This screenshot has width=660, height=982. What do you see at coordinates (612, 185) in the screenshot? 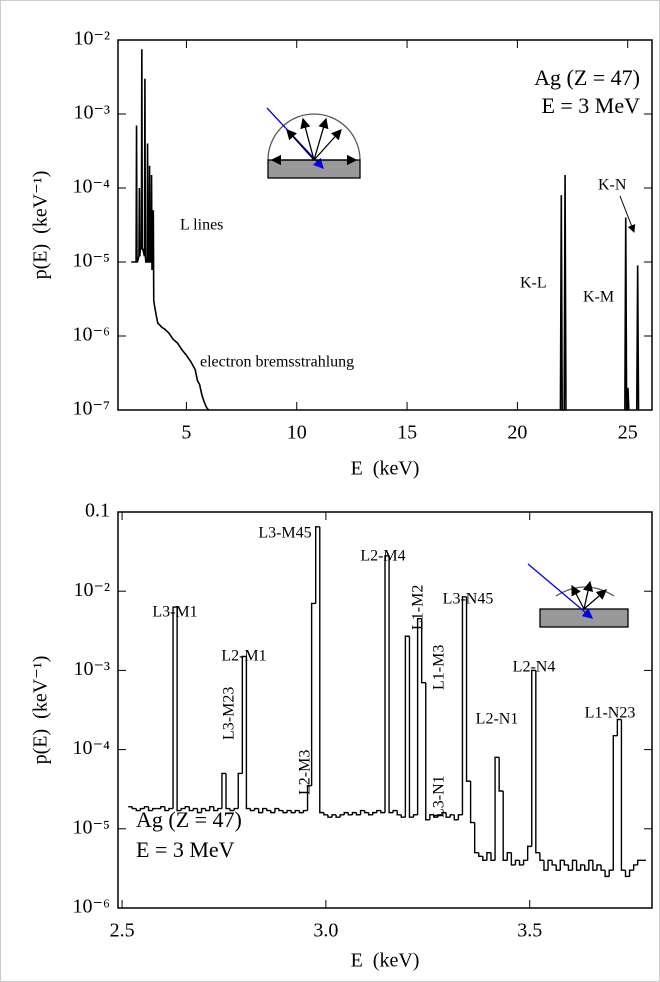
I see `annotation: K-N` at bounding box center [612, 185].